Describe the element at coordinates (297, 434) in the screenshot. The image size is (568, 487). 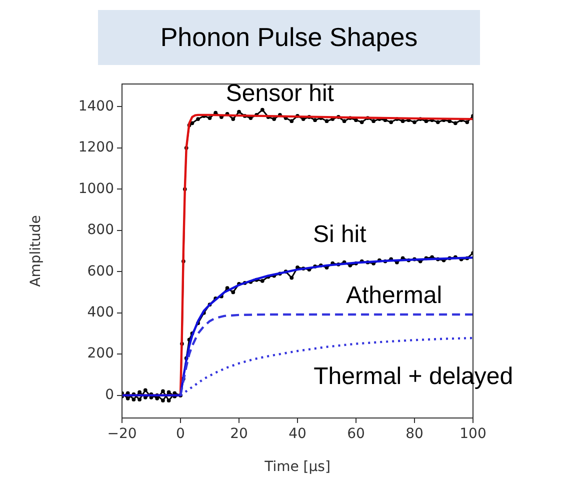
I see `x-tick-label: 40` at that location.